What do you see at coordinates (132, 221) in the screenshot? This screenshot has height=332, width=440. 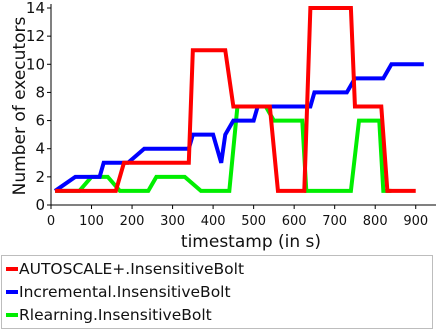 I see `x-tick-label: 200` at bounding box center [132, 221].